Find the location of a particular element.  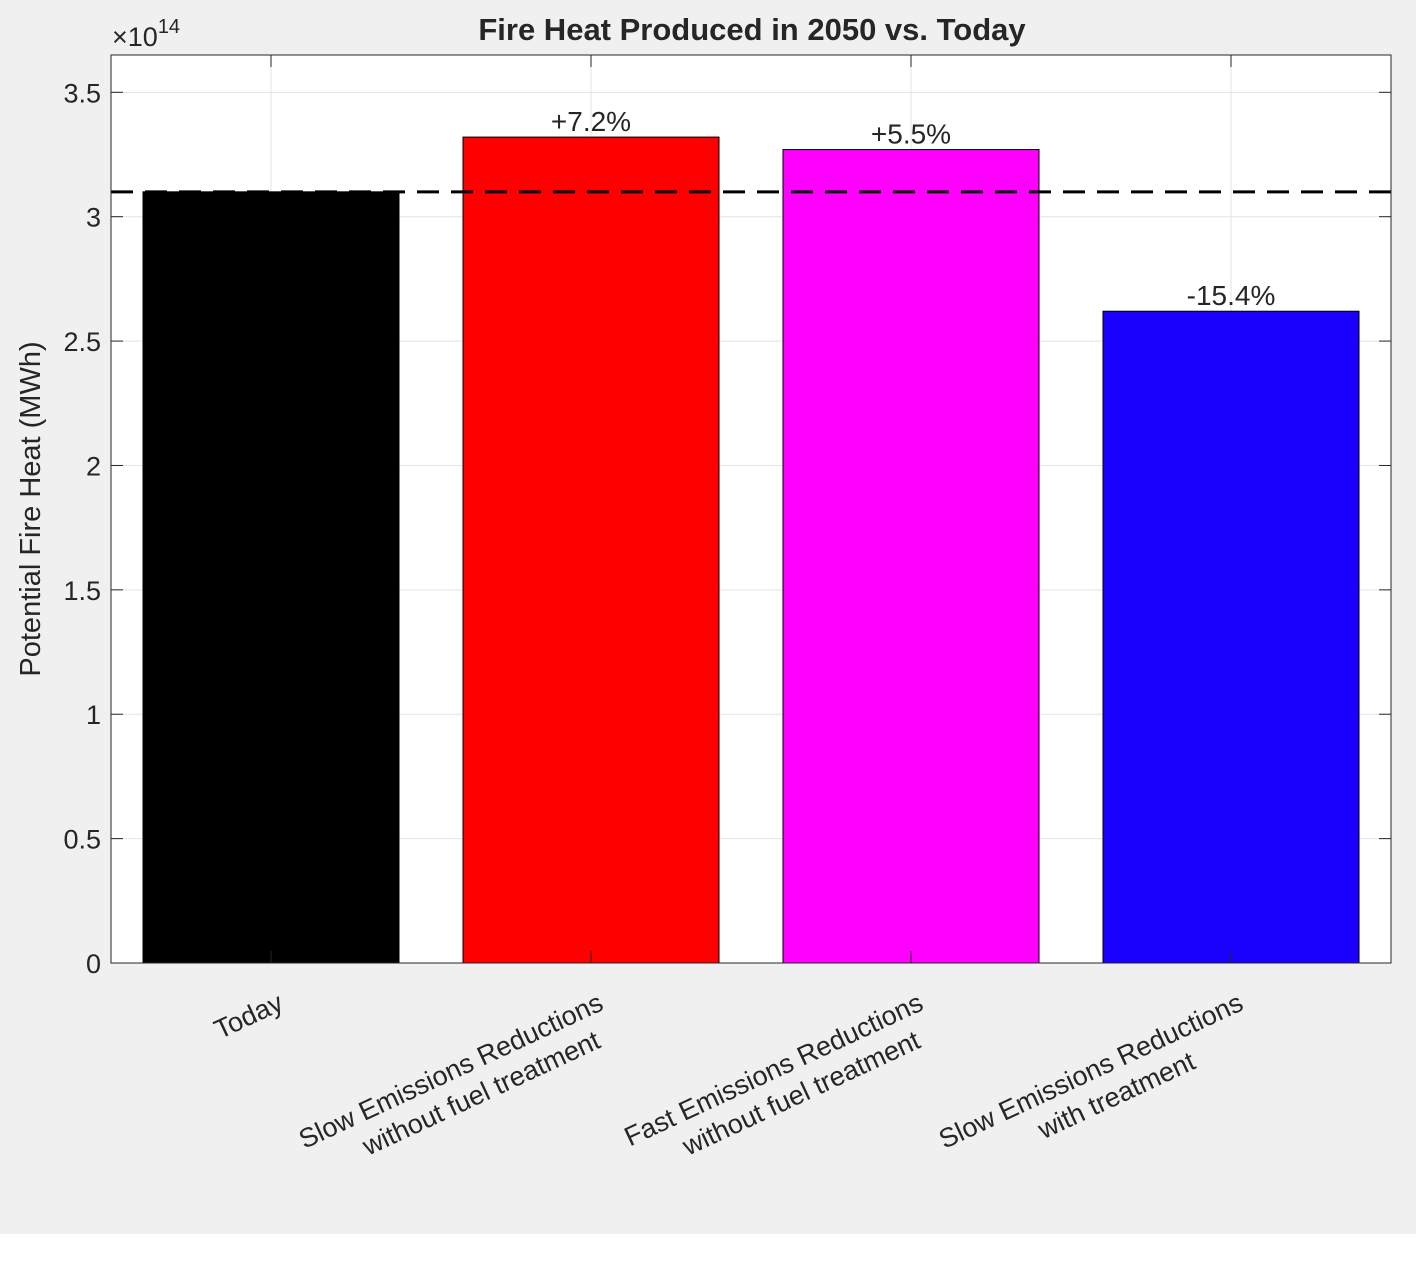

y-axis-exponent: ×10¹⁴ is located at coordinates (146, 34).